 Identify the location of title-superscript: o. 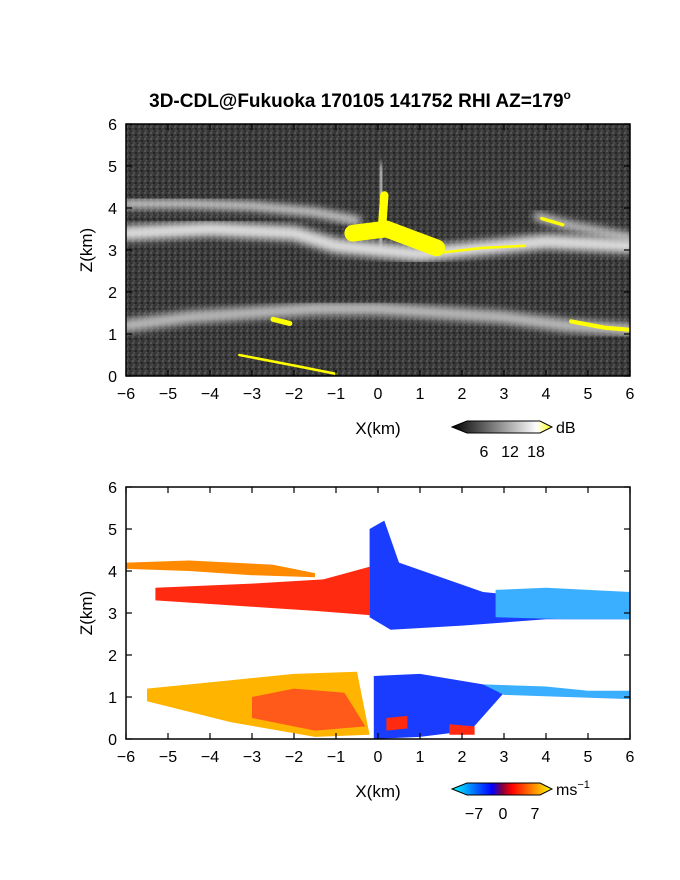
(567, 95).